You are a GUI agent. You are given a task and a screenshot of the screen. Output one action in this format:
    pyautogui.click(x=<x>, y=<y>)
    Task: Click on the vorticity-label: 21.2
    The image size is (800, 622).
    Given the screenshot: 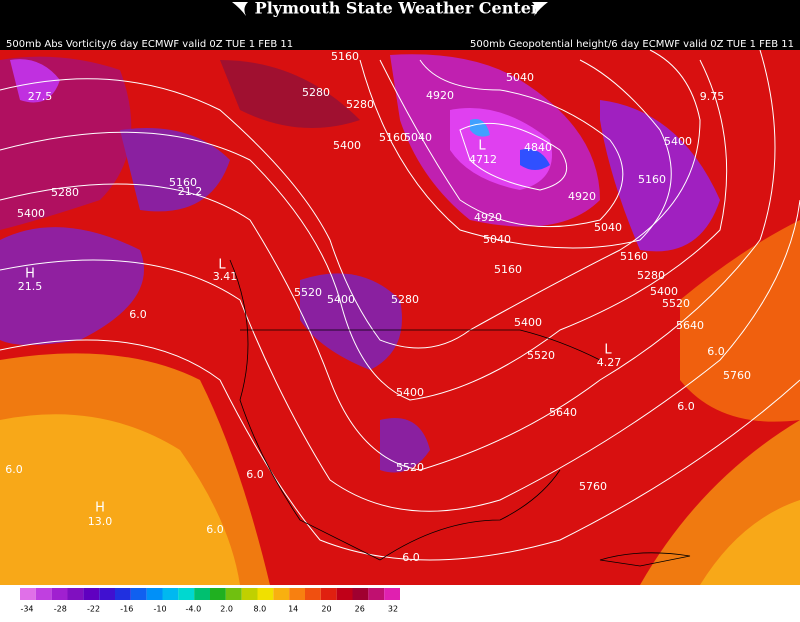 What is the action you would take?
    pyautogui.click(x=190, y=191)
    